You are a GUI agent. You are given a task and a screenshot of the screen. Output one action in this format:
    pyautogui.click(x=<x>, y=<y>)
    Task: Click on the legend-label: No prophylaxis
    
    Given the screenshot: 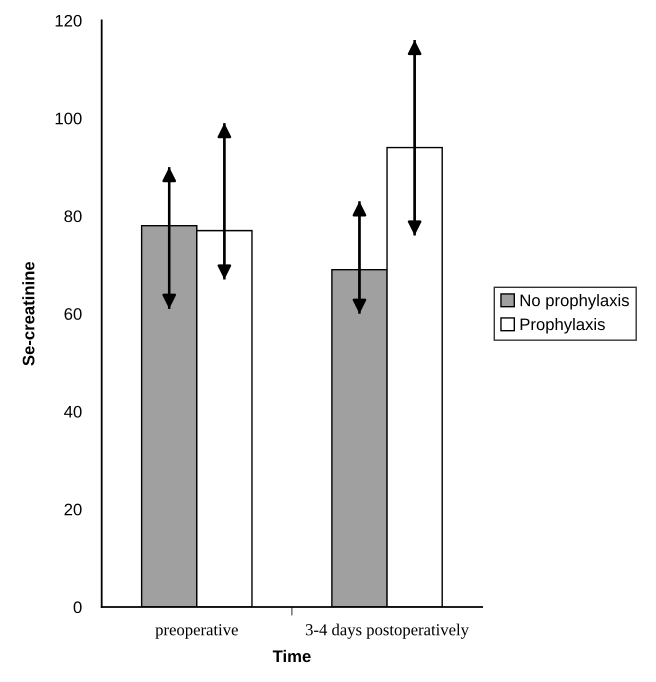 What is the action you would take?
    pyautogui.click(x=574, y=302)
    